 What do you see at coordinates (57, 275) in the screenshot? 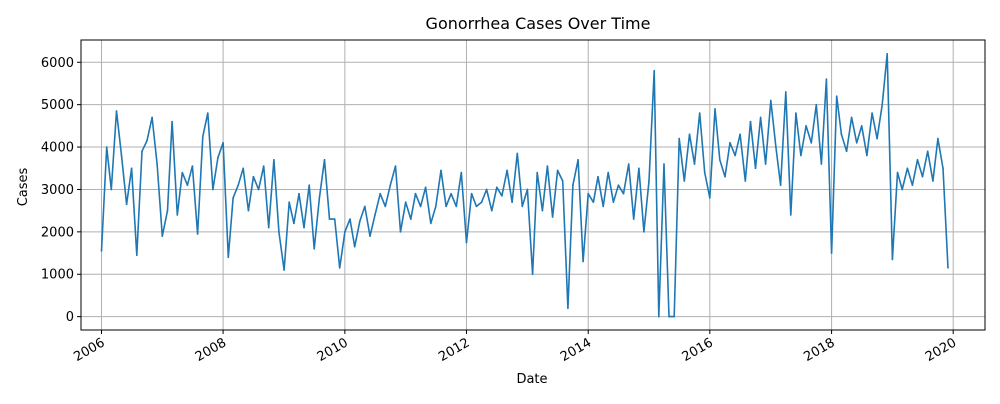
I see `y-tick-label: 1000` at bounding box center [57, 275].